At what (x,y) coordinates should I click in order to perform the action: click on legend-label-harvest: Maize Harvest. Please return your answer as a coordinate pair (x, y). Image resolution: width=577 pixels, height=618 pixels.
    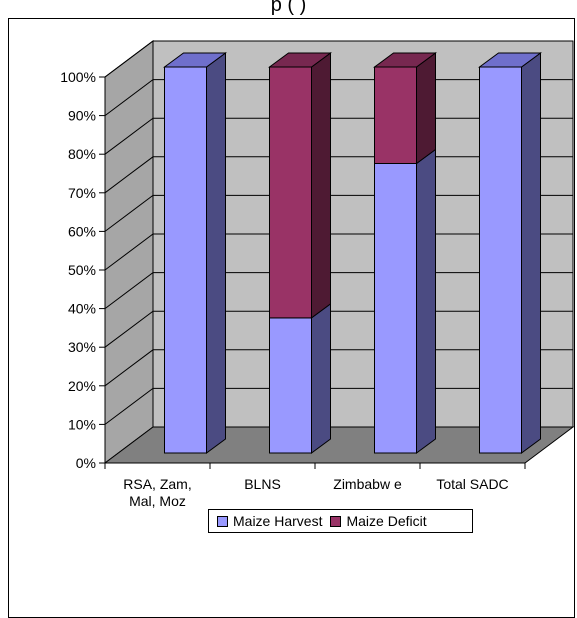
    Looking at the image, I should click on (278, 521).